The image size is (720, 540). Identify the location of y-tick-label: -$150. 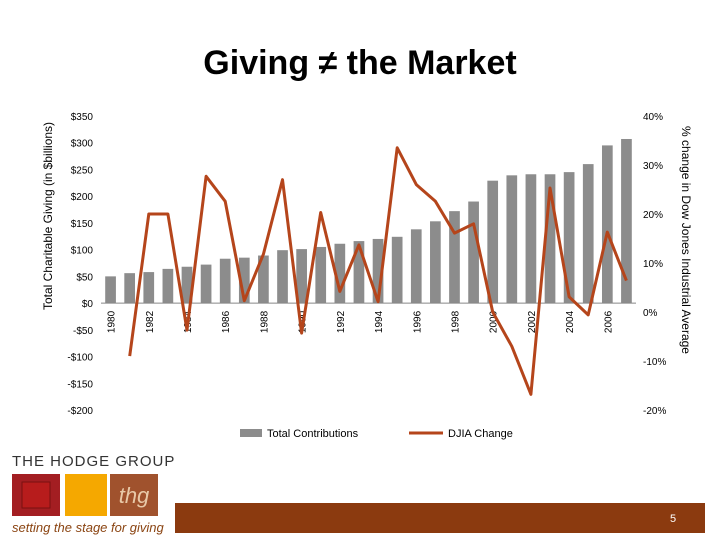
(80, 384).